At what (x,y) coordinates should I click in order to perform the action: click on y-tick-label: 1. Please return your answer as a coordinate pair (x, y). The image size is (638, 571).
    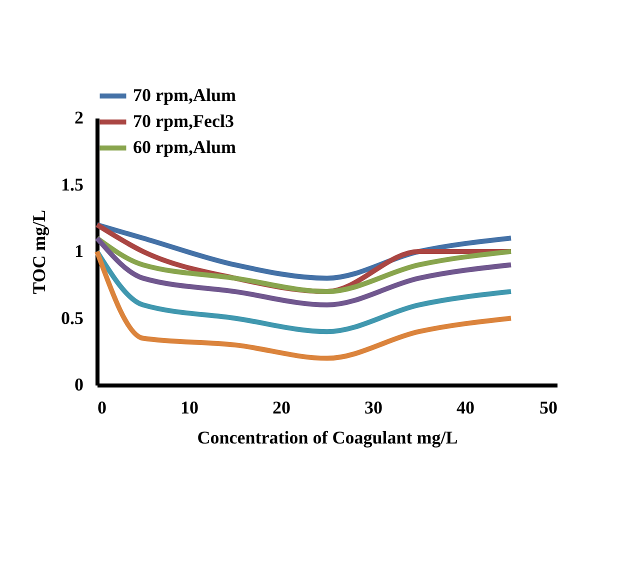
    Looking at the image, I should click on (79, 251).